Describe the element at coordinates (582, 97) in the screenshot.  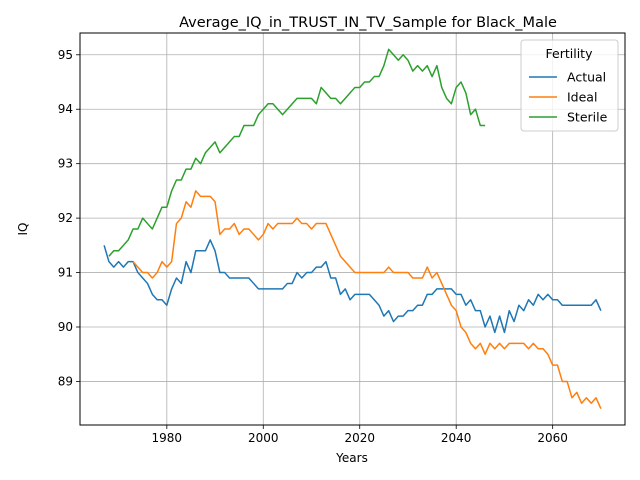
I see `legend-label-ideal: Ideal` at that location.